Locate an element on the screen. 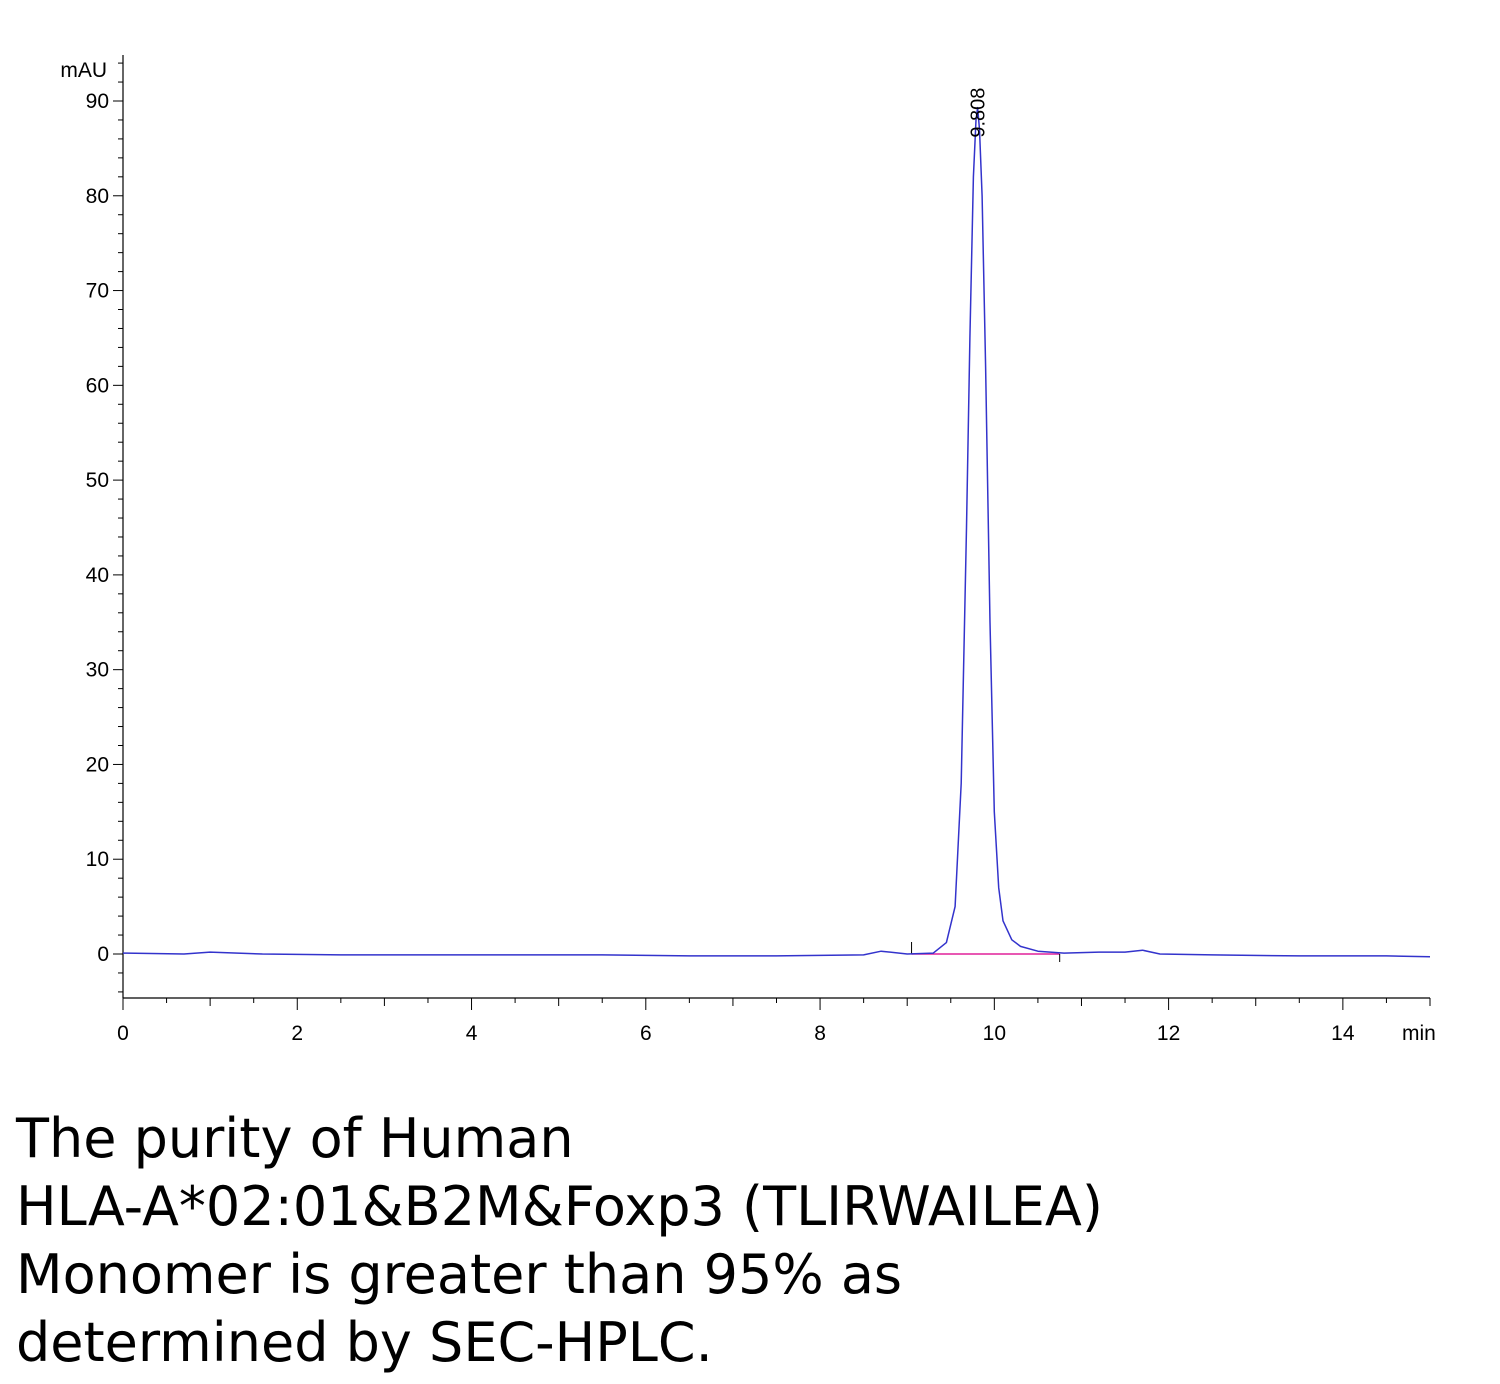  x-tick-label: 2 is located at coordinates (297, 1033).